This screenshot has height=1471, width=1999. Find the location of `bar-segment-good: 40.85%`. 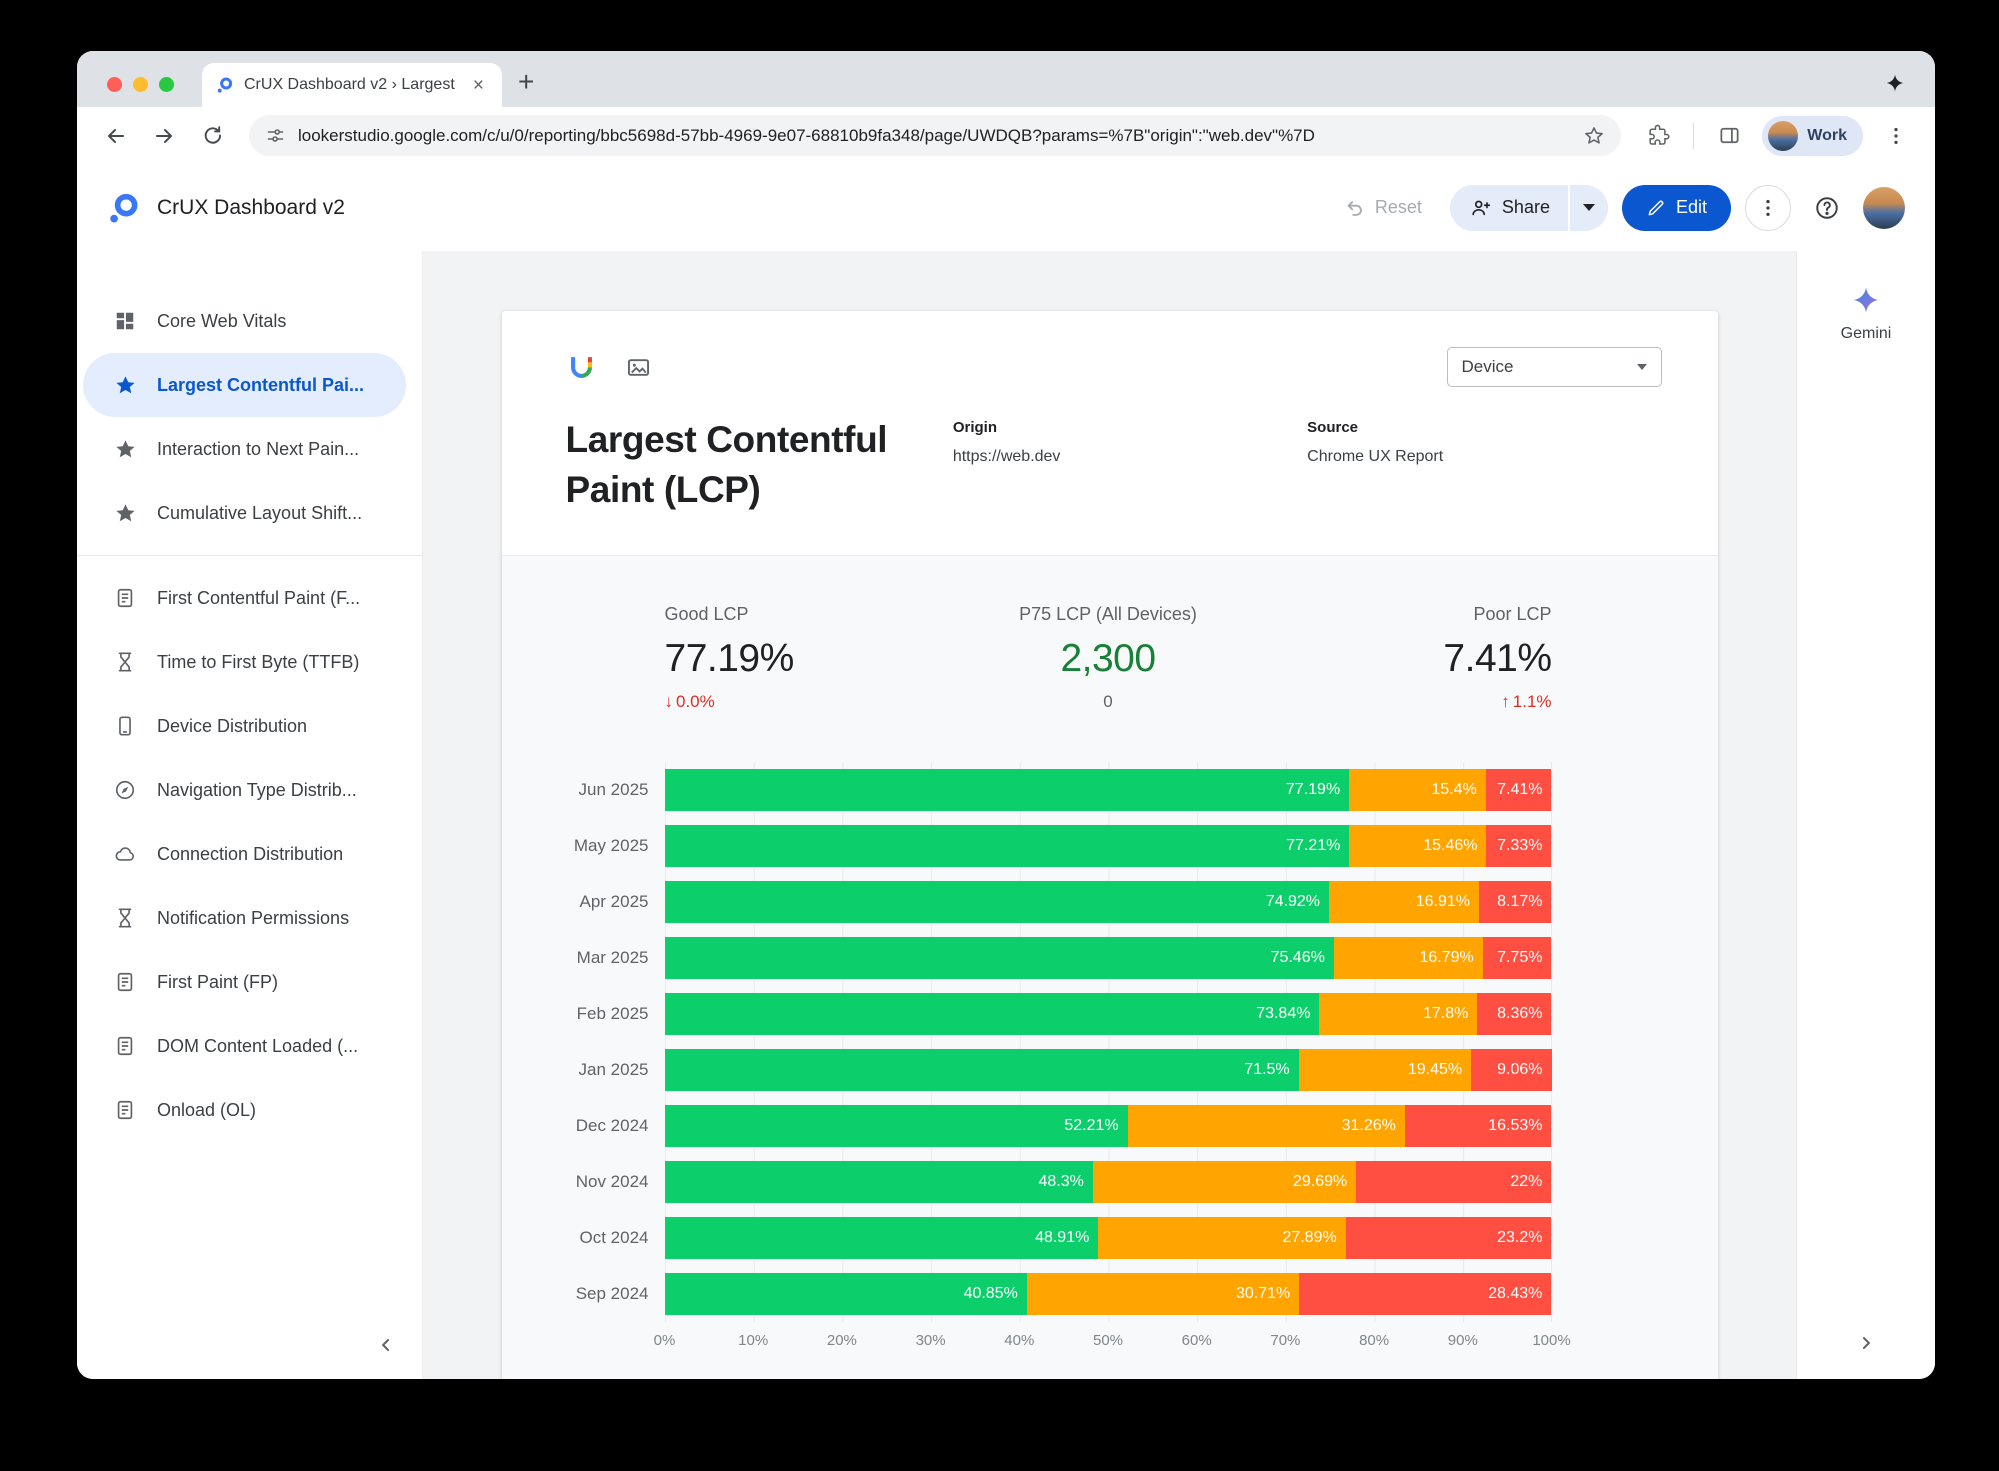

bar-segment-good: 40.85% is located at coordinates (845, 1293).